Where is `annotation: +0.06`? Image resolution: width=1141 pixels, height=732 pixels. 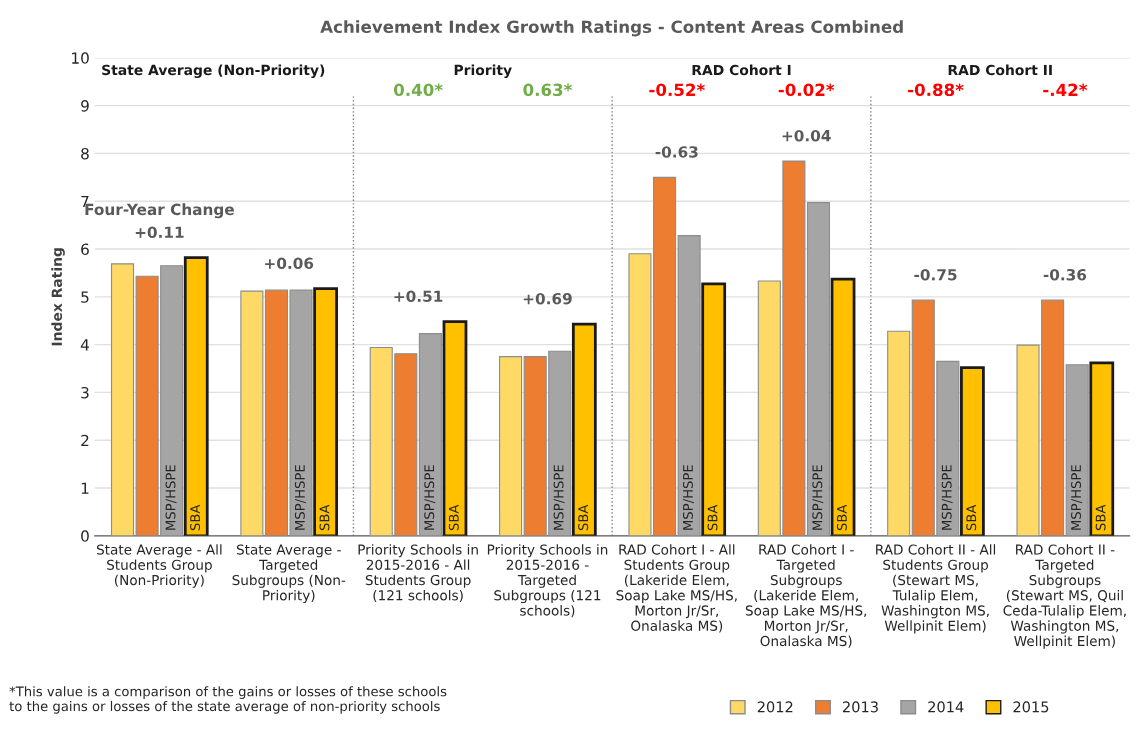
annotation: +0.06 is located at coordinates (289, 263).